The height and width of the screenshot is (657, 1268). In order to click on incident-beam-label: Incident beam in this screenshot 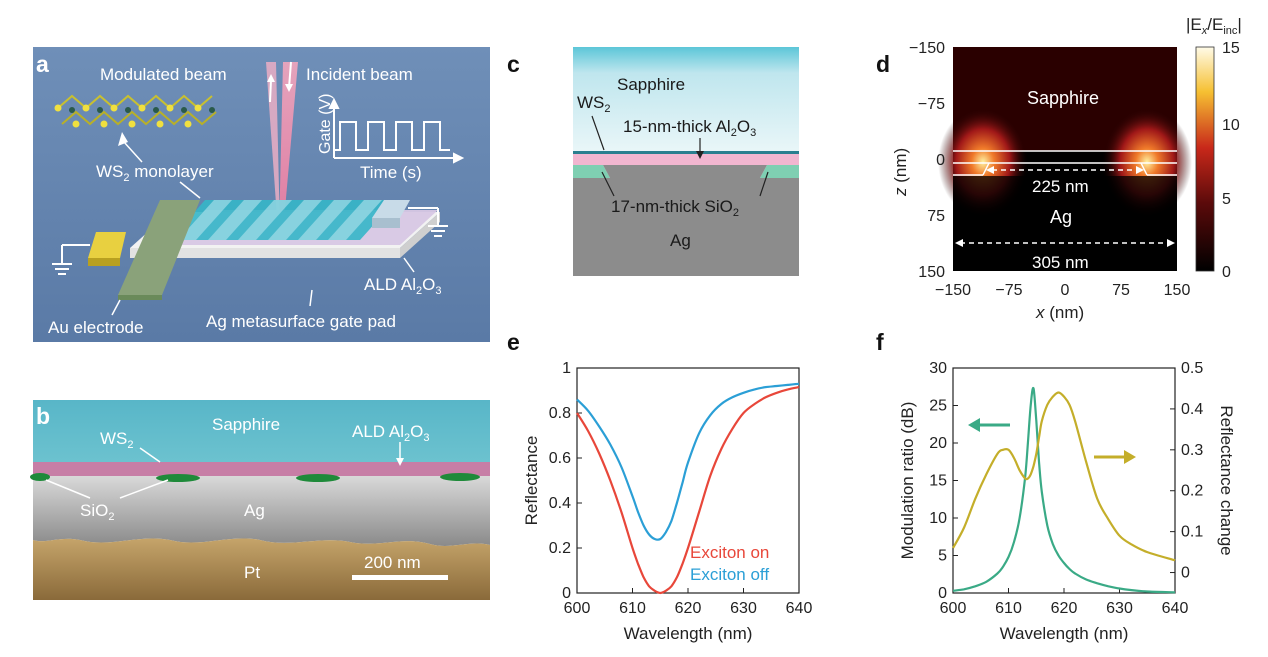, I will do `click(359, 74)`.